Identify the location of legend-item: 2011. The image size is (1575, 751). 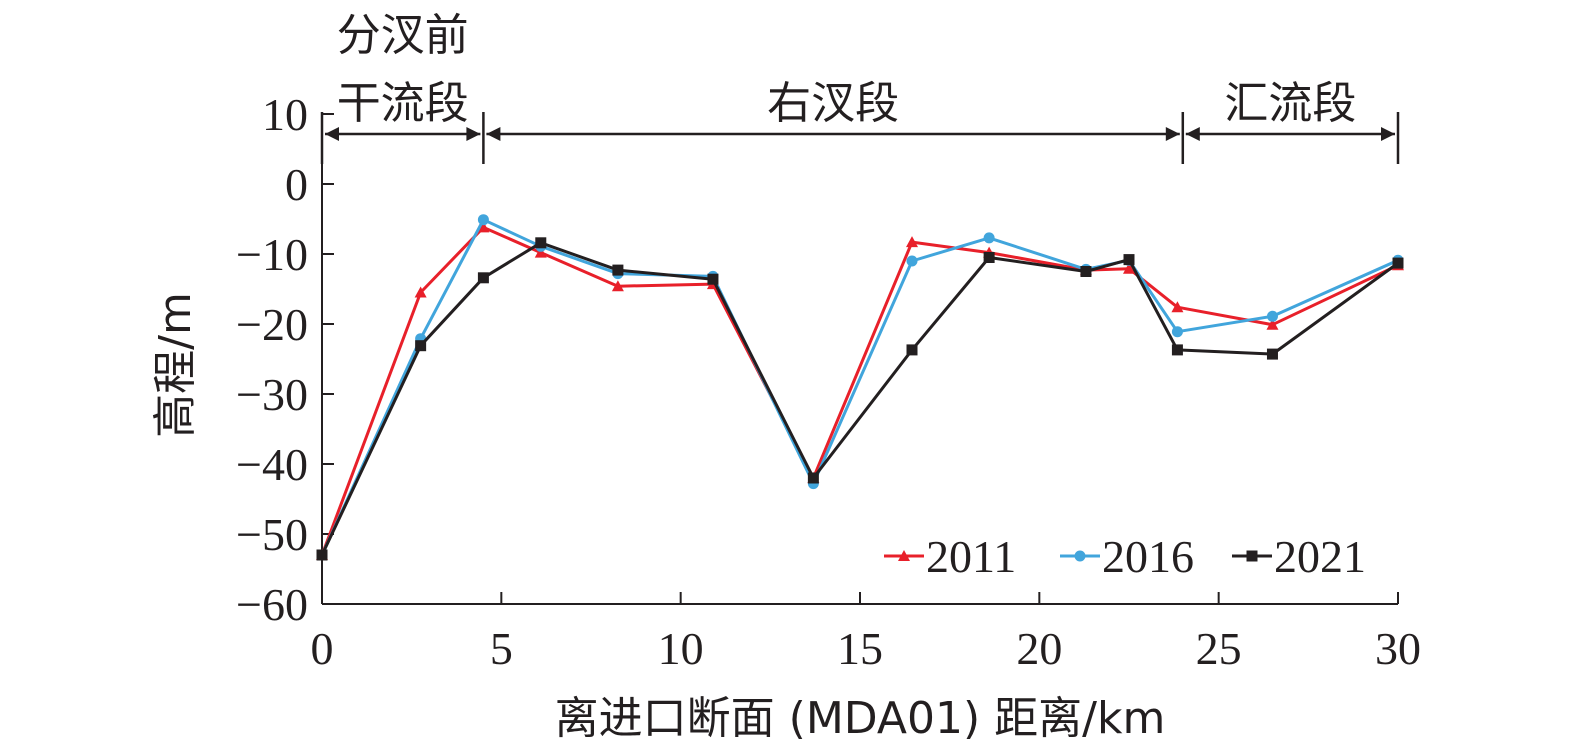
(950, 556).